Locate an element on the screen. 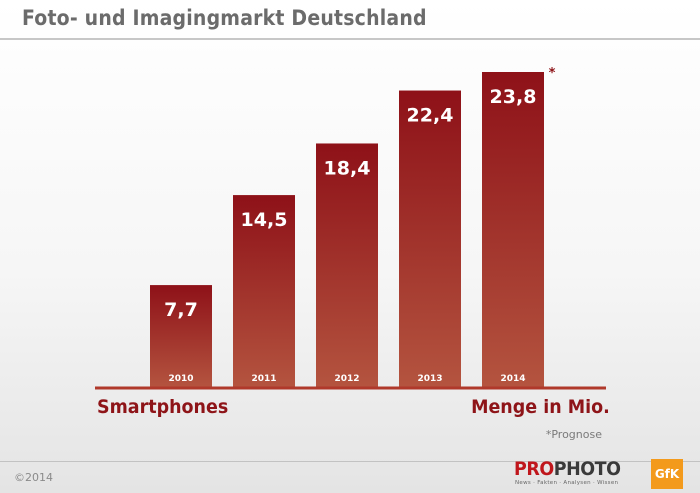 This screenshot has height=493, width=700. copyright-text: ©2014 is located at coordinates (33, 477).